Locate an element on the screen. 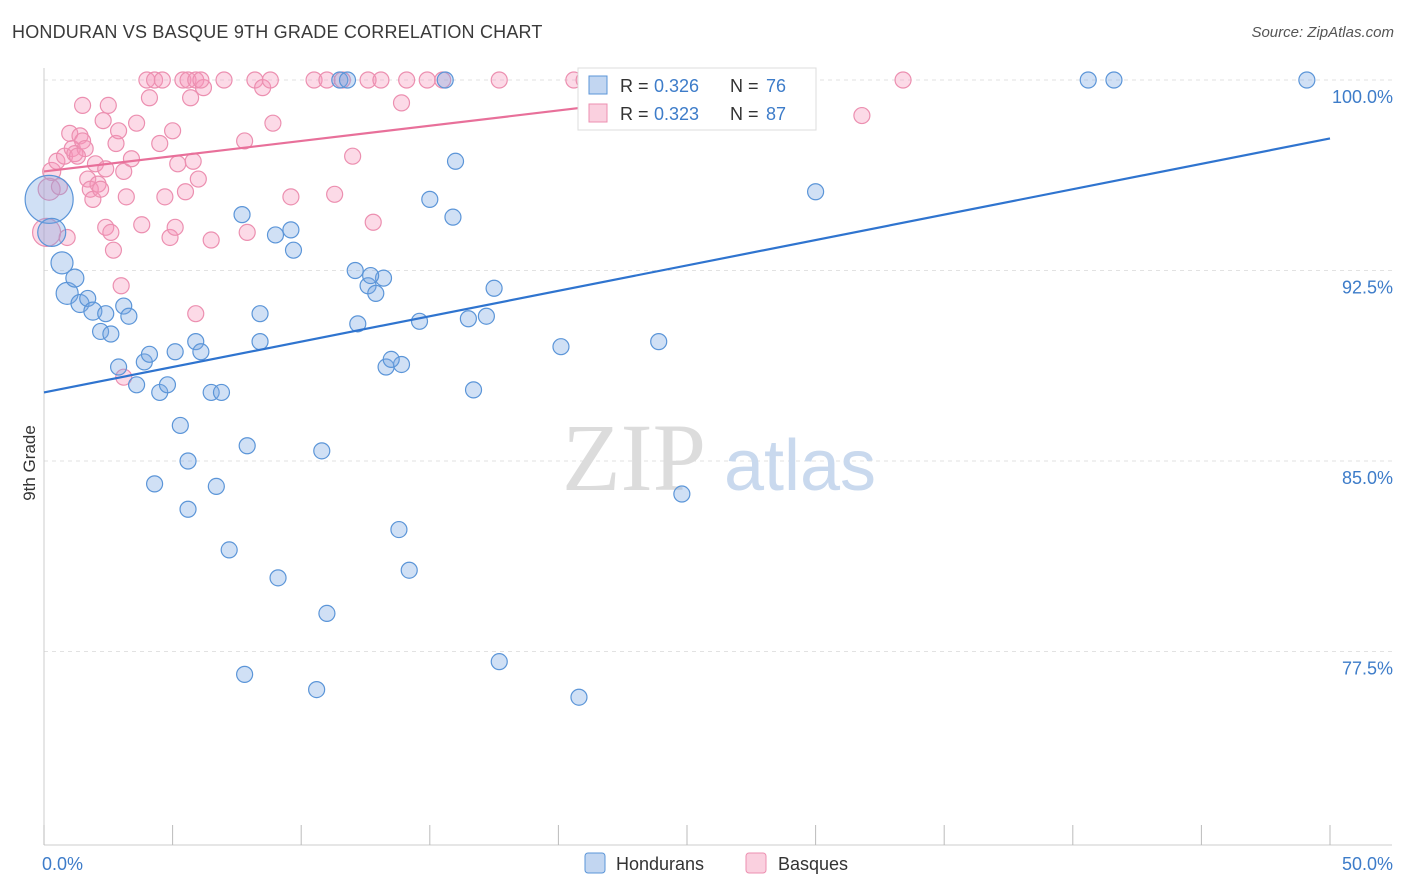  legend-n-value-basques: 87 is located at coordinates (776, 114).